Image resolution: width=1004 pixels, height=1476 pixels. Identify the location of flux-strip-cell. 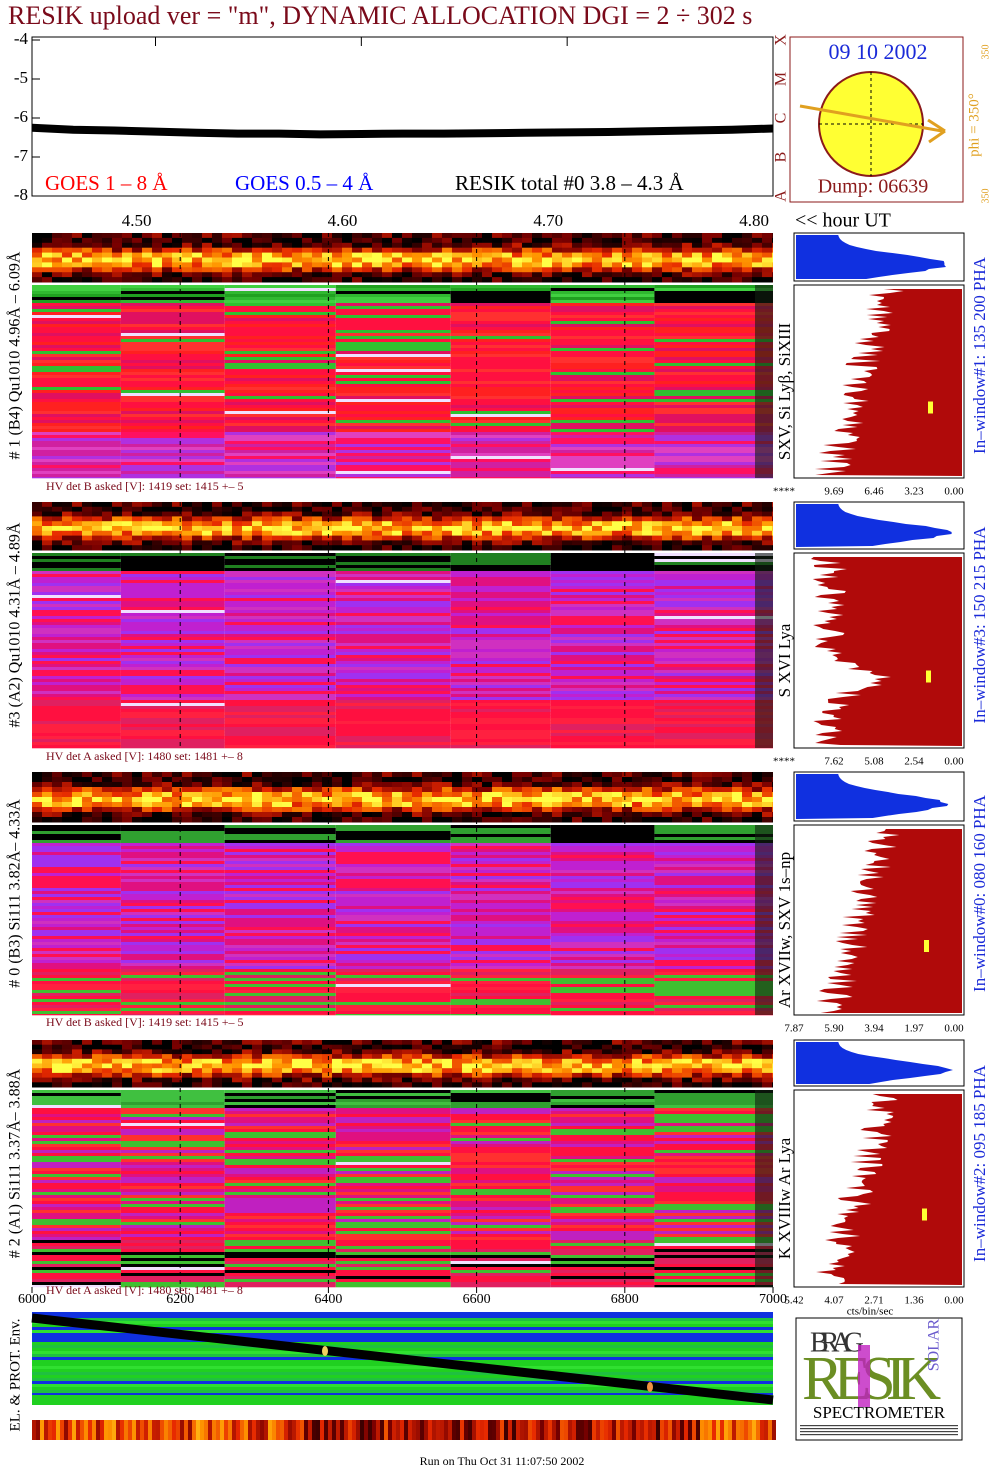
(70, 1430).